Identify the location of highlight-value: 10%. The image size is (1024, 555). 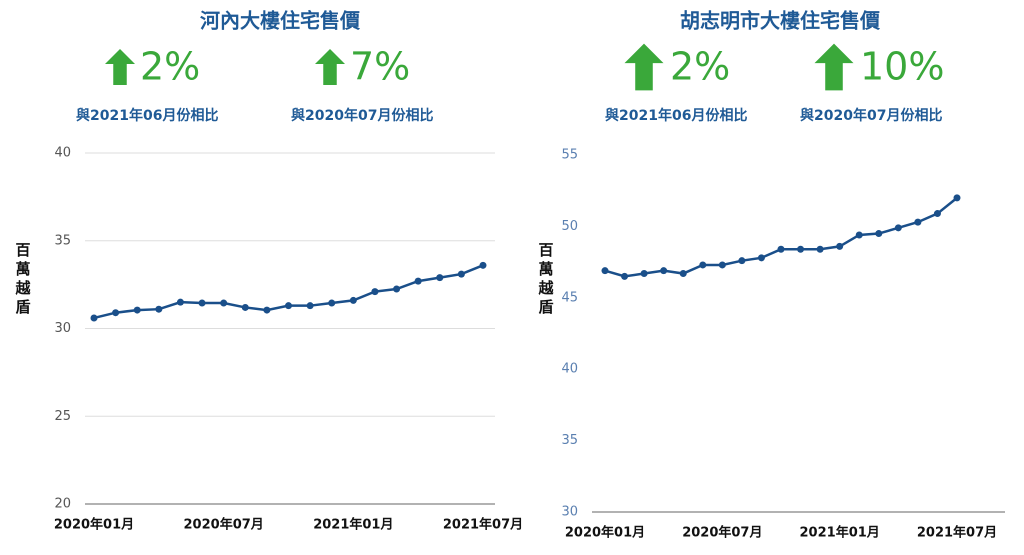
(902, 67).